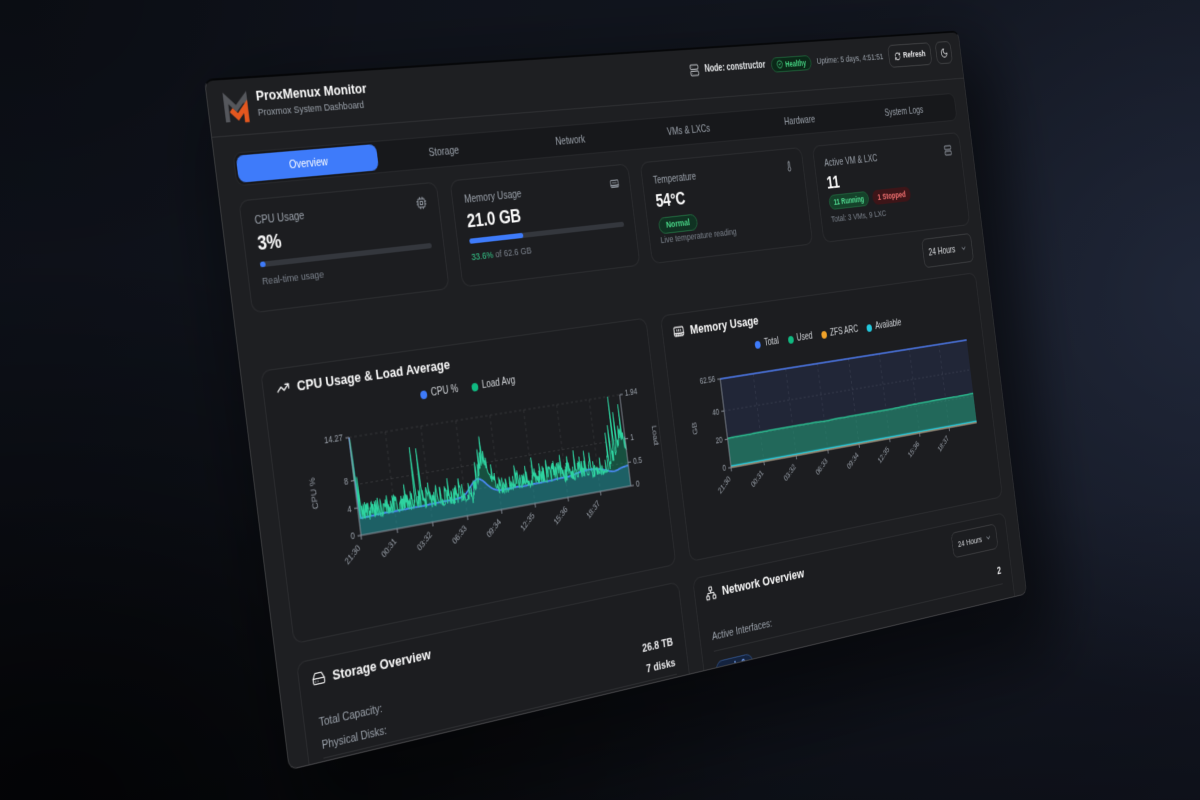 The image size is (1200, 800). I want to click on svg-text: 1, so click(632, 437).